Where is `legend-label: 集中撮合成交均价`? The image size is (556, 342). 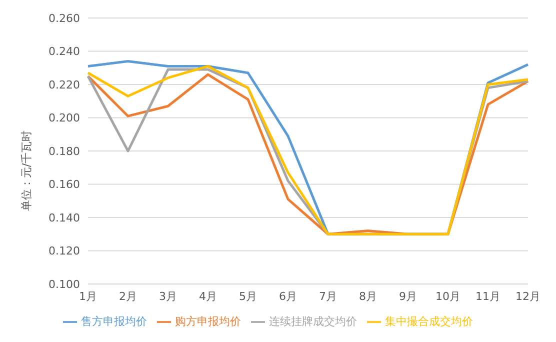
legend-label: 集中撮合成交均价 is located at coordinates (429, 321).